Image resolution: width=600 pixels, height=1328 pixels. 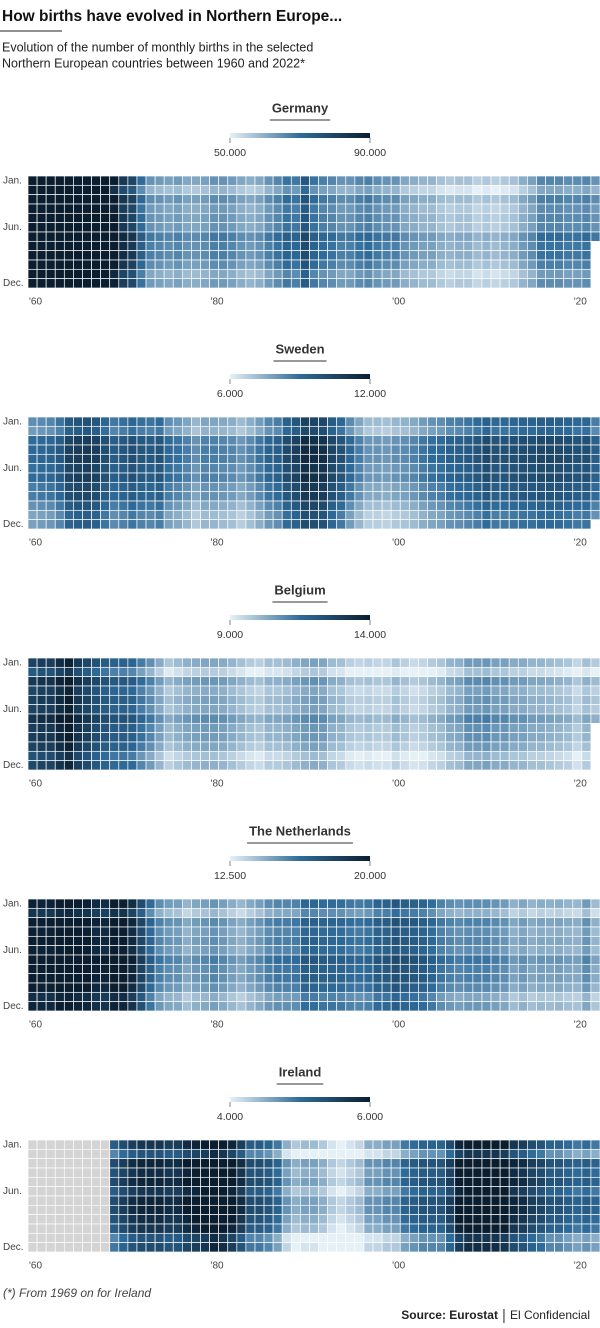 What do you see at coordinates (230, 635) in the screenshot?
I see `colorbar-label: 9.000` at bounding box center [230, 635].